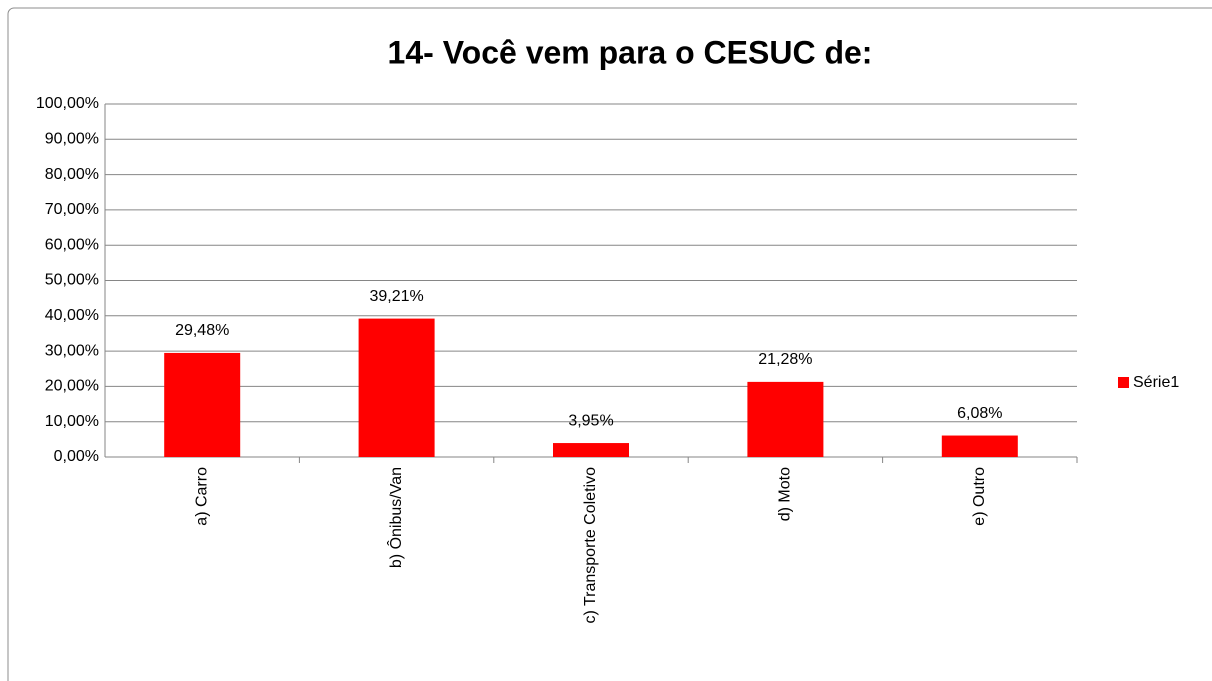  Describe the element at coordinates (785, 359) in the screenshot. I see `data-label: 21,28%` at that location.